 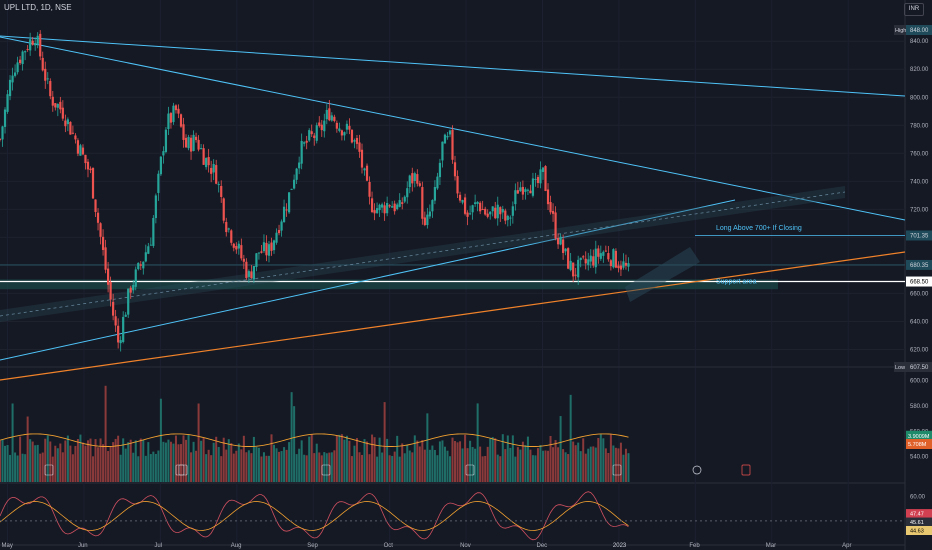 What do you see at coordinates (919, 154) in the screenshot?
I see `price-tick-label: 760.00` at bounding box center [919, 154].